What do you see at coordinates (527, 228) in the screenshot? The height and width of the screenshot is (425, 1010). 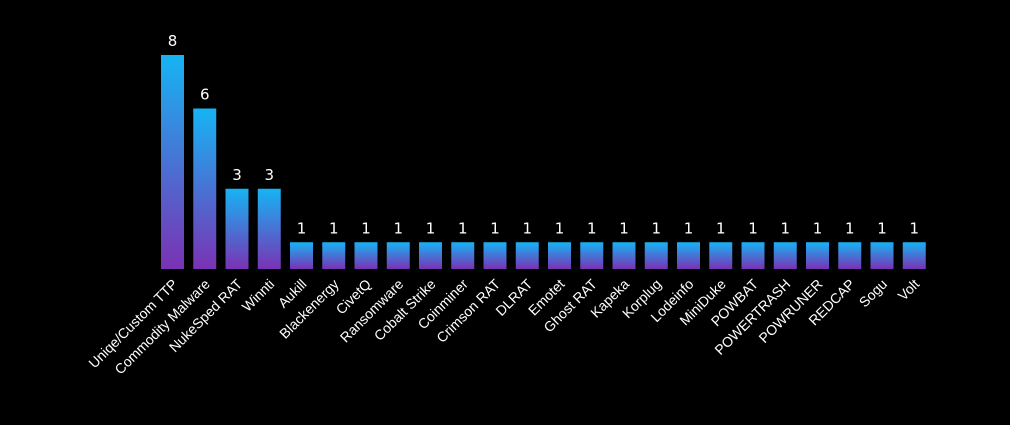 I see `value-label-11: 1` at bounding box center [527, 228].